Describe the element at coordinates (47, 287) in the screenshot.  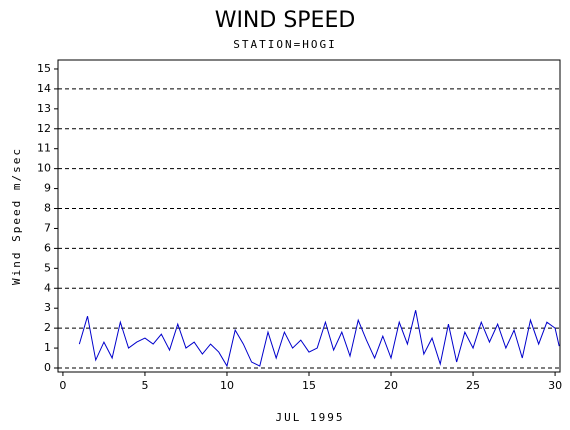
I see `y-tick-label: 4` at that location.